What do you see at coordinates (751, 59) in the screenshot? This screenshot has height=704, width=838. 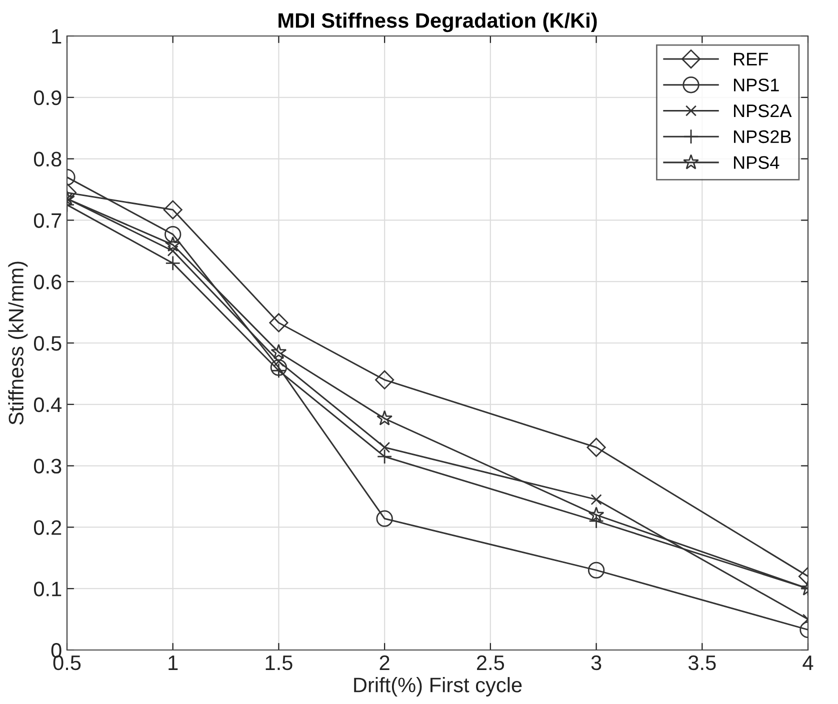 I see `legend-label: REF` at bounding box center [751, 59].